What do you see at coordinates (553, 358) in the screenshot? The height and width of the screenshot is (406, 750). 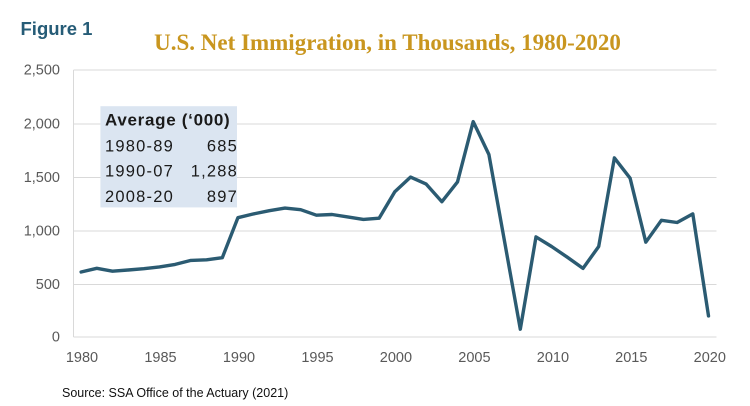 I see `svg-text: 2010` at bounding box center [553, 358].